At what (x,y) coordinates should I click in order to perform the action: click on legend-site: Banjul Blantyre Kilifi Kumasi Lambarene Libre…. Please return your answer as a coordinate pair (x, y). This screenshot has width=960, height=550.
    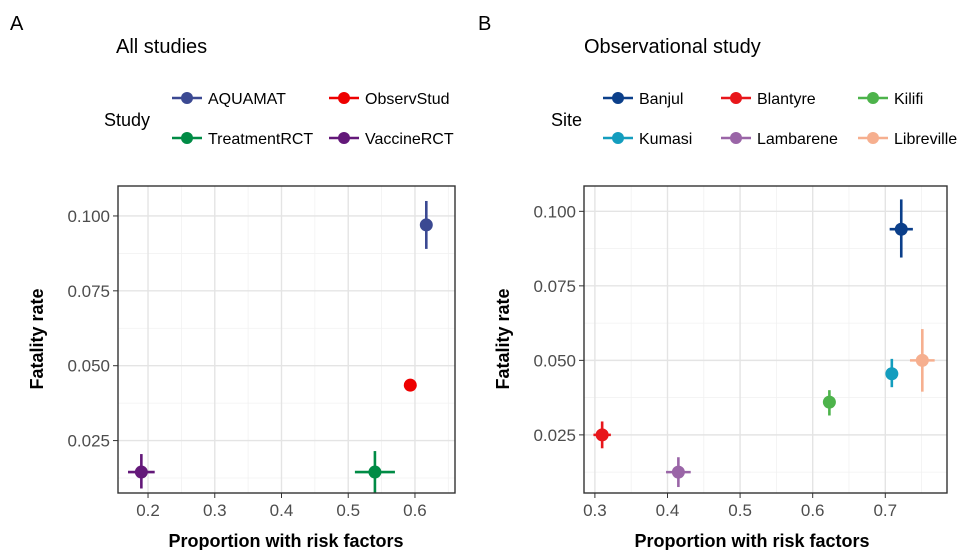
    Looking at the image, I should click on (780, 119).